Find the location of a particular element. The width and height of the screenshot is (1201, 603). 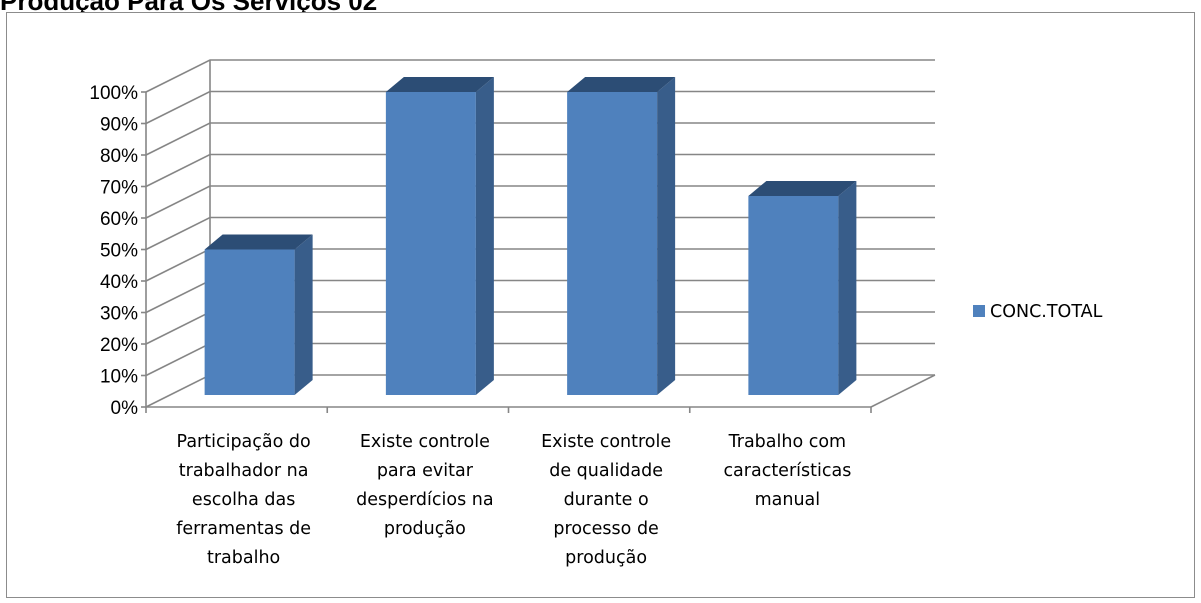

x-category-line: processo de is located at coordinates (605, 529).